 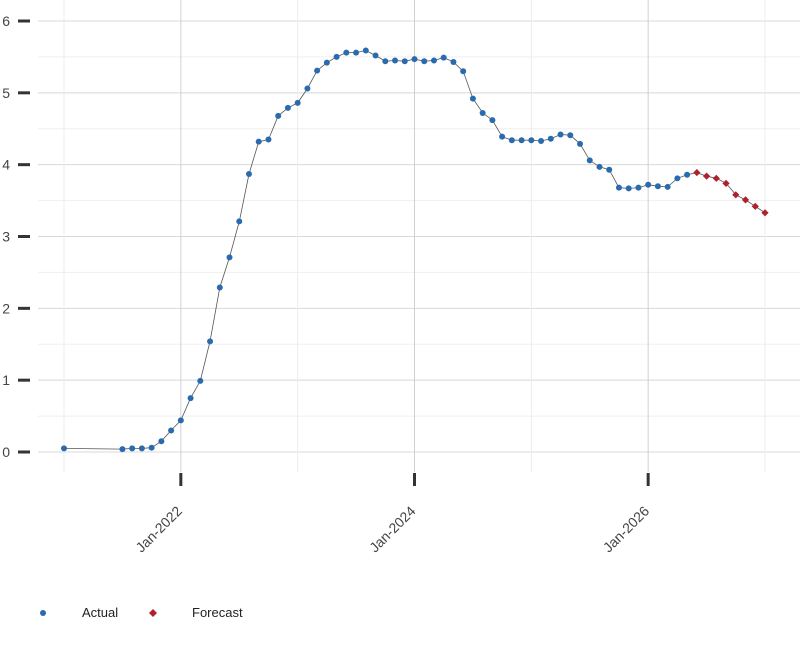 I want to click on x-tick-label: Jan-2024, so click(x=392, y=529).